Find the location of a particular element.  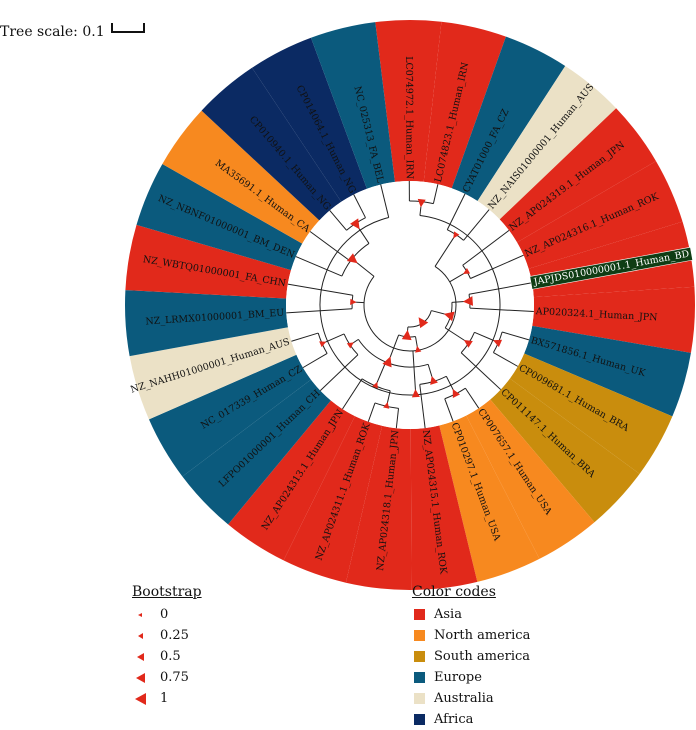

color-legend-item: North america is located at coordinates (471, 635).